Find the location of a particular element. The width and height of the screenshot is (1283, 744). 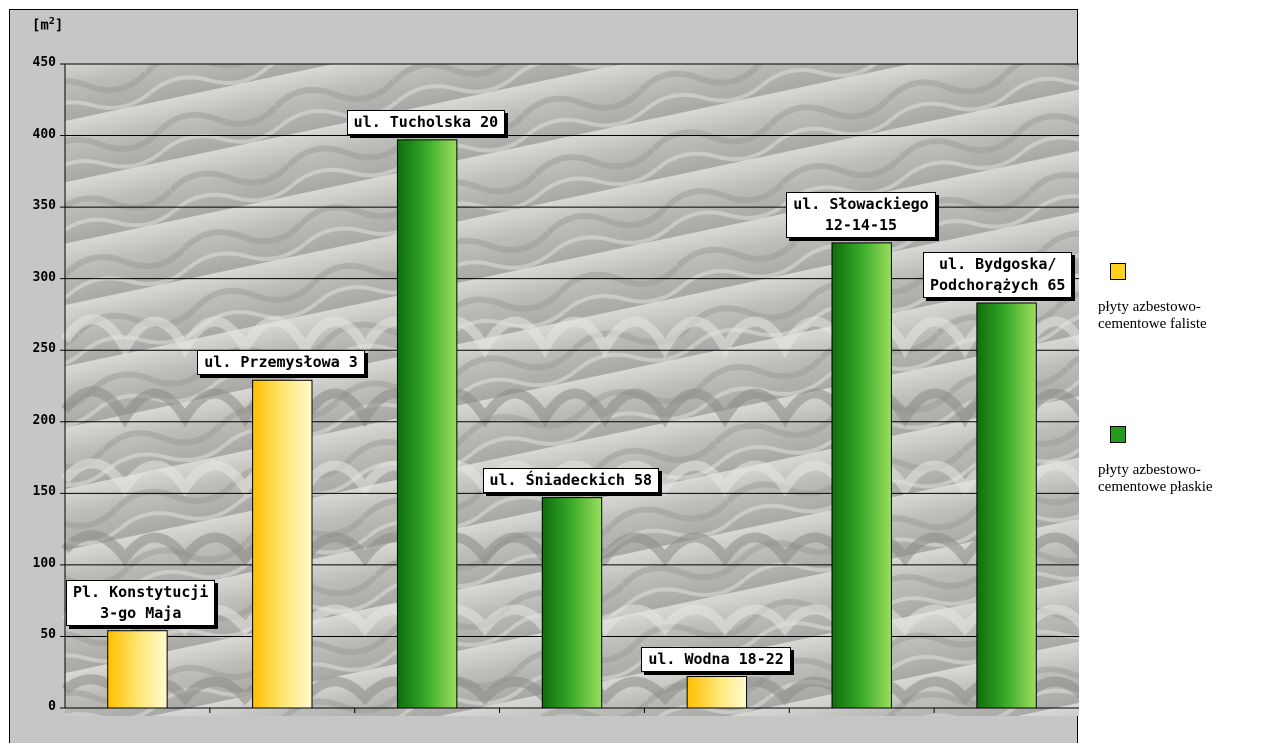

bar-label-4: ul. Śniadeckich 58 is located at coordinates (571, 480).